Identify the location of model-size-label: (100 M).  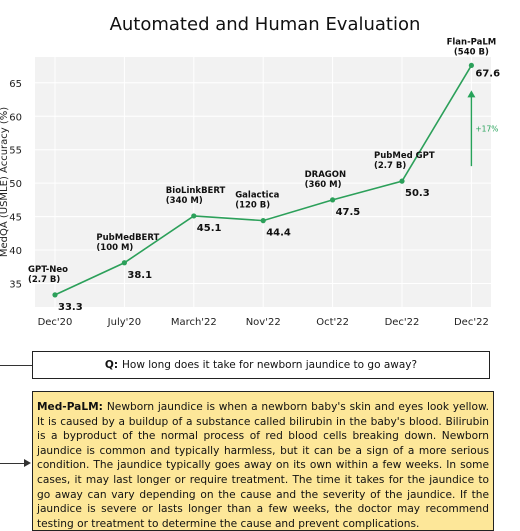
(114, 248).